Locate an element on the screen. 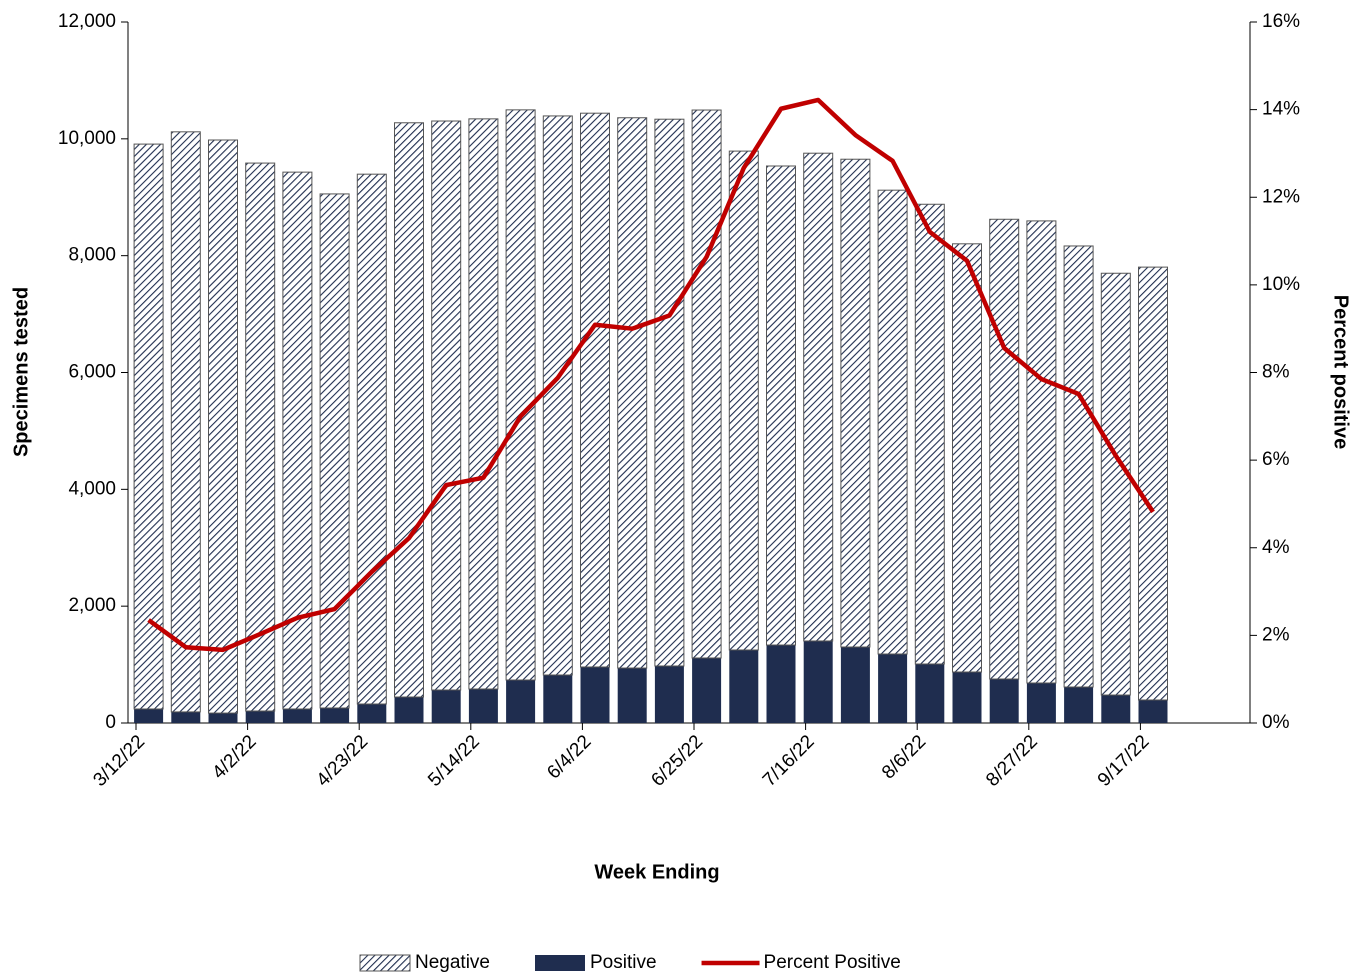 The width and height of the screenshot is (1364, 974). y-tick-label: 4,000 is located at coordinates (92, 488).